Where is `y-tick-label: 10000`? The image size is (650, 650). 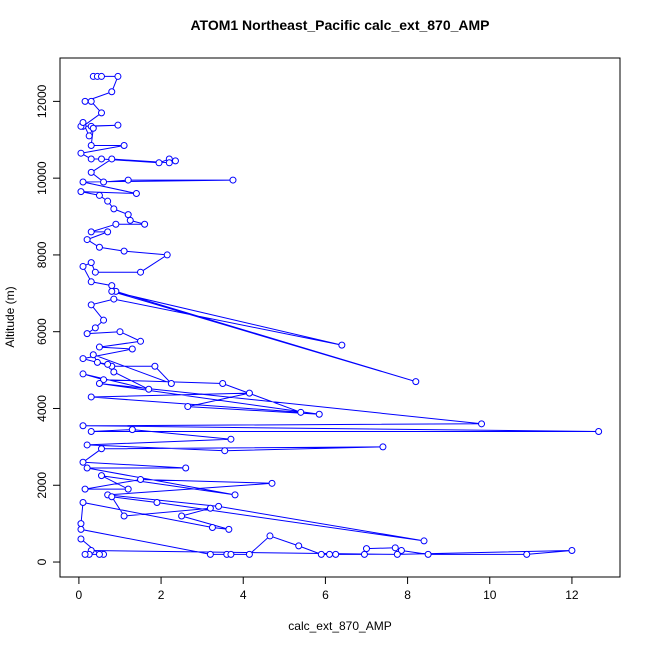
y-tick-label: 10000 is located at coordinates (42, 178).